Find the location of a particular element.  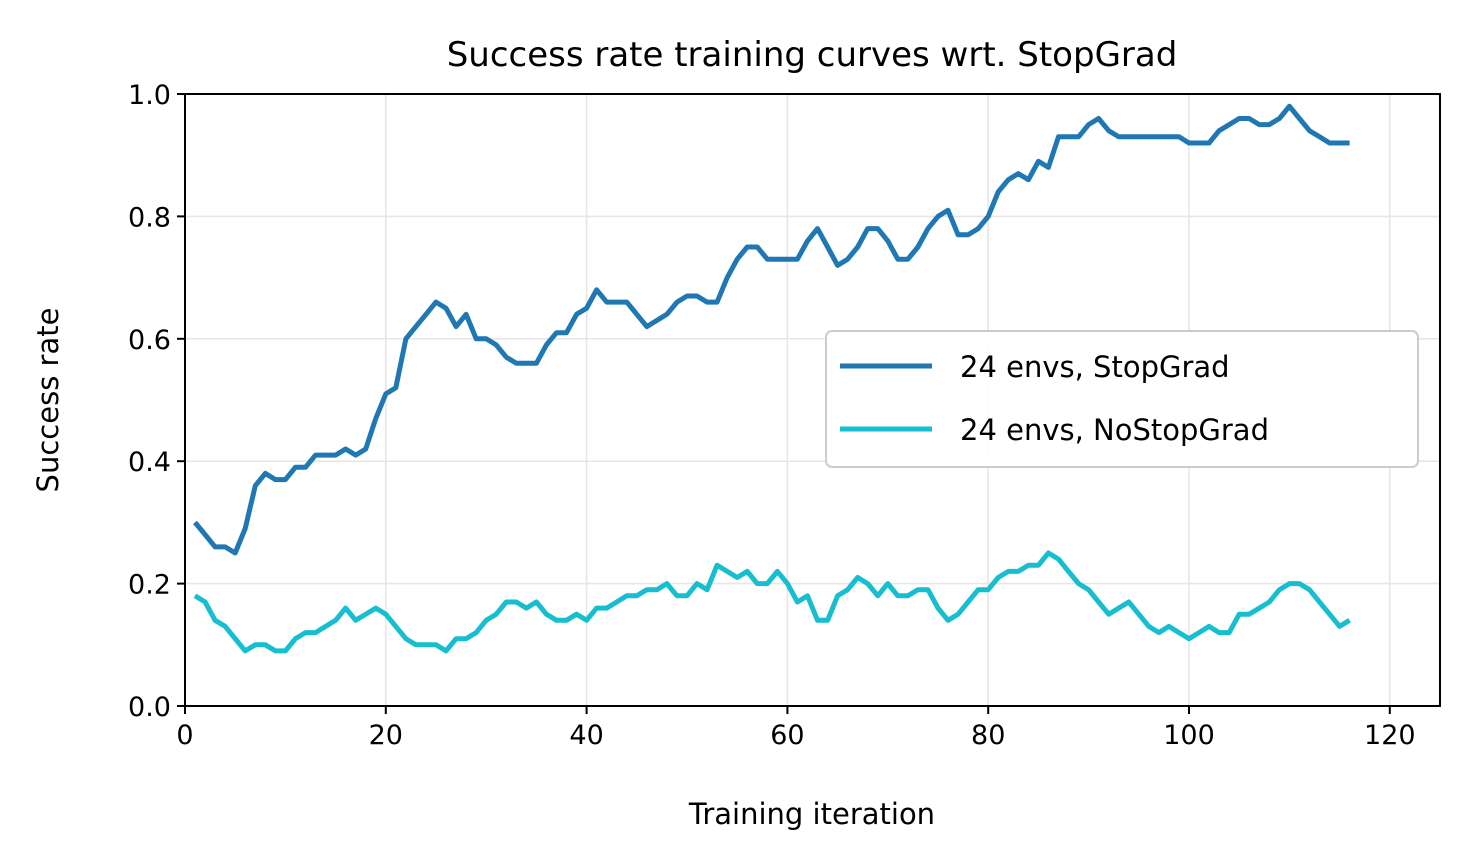

y-tick-label: 0.0 is located at coordinates (149, 707).